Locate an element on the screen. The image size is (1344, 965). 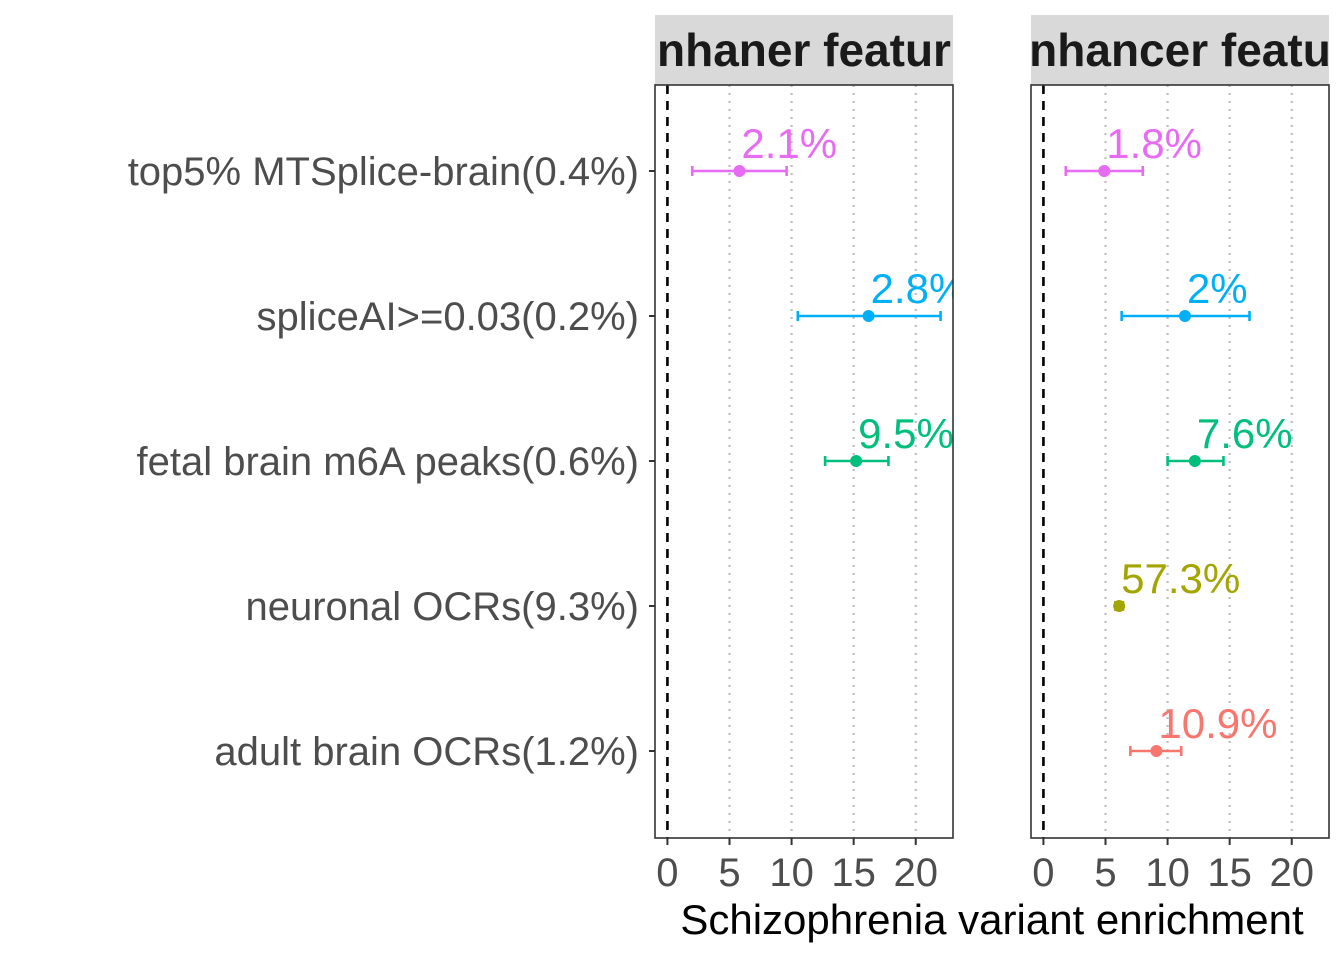
facet-strip-title: nhaner featur is located at coordinates (804, 50).